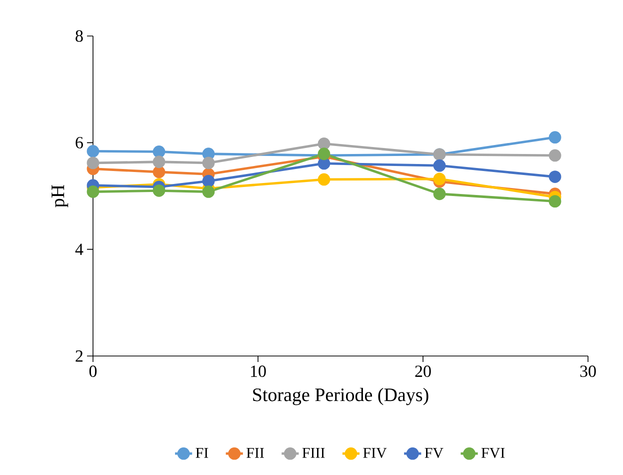 The height and width of the screenshot is (475, 623). I want to click on x-tick-label: 30, so click(588, 372).